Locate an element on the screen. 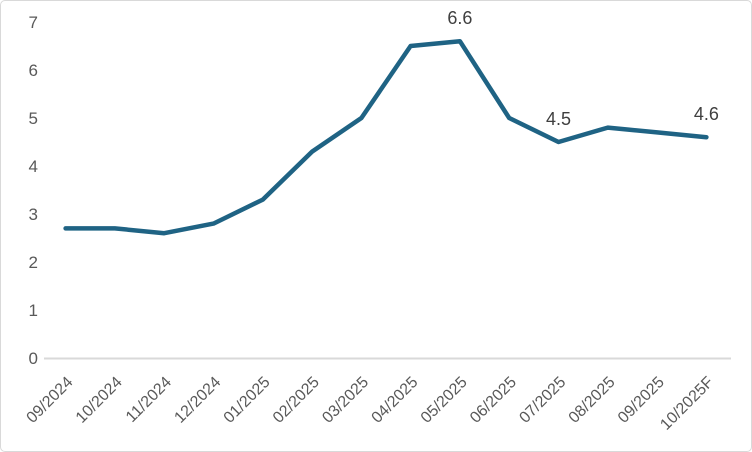 This screenshot has height=452, width=752. y-axis-tick-label: 3 is located at coordinates (33, 214).